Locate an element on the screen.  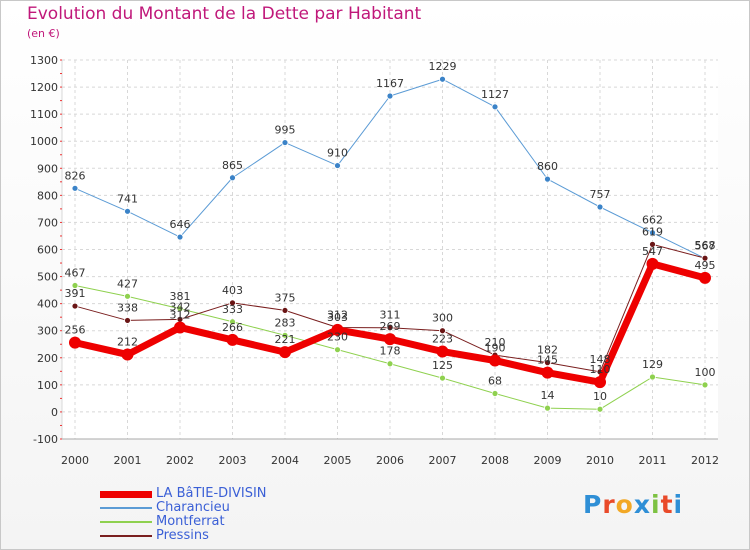
data-label: 283 is located at coordinates (285, 322).